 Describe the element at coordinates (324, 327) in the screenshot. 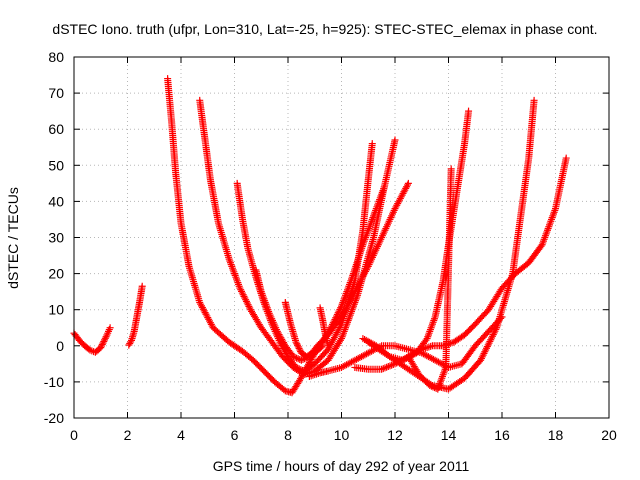

I see `series-arc9` at that location.